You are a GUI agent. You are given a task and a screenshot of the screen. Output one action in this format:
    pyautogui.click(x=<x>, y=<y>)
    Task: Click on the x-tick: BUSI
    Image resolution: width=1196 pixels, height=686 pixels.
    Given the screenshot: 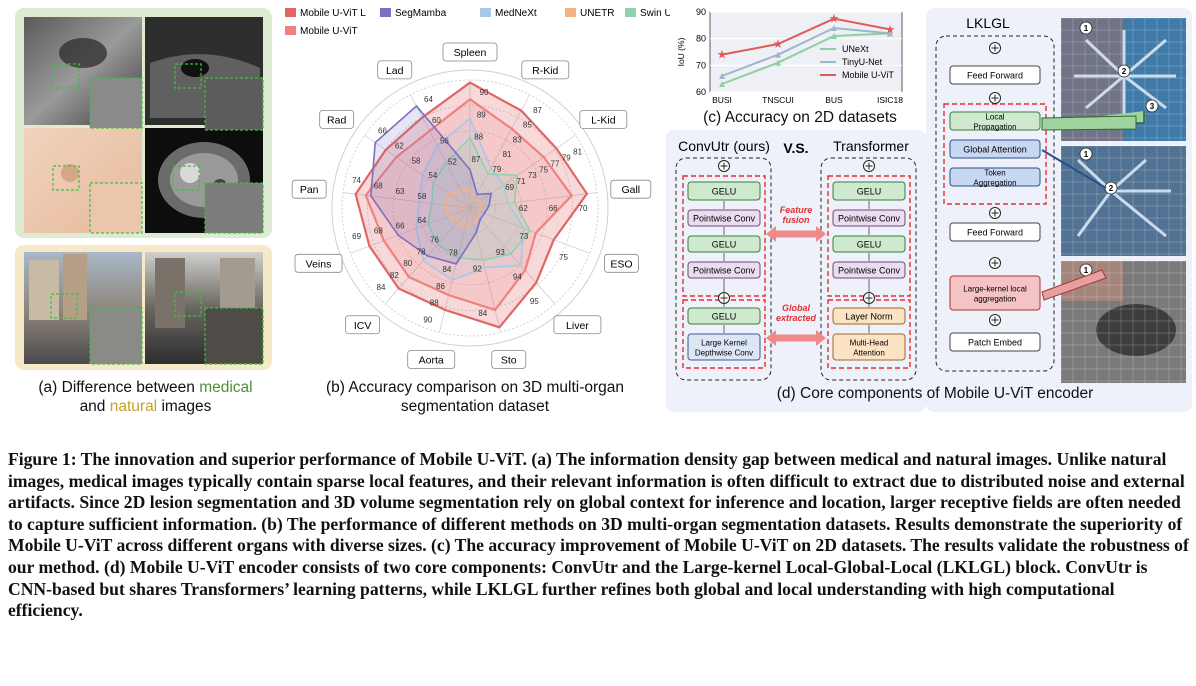 What is the action you would take?
    pyautogui.click(x=722, y=100)
    